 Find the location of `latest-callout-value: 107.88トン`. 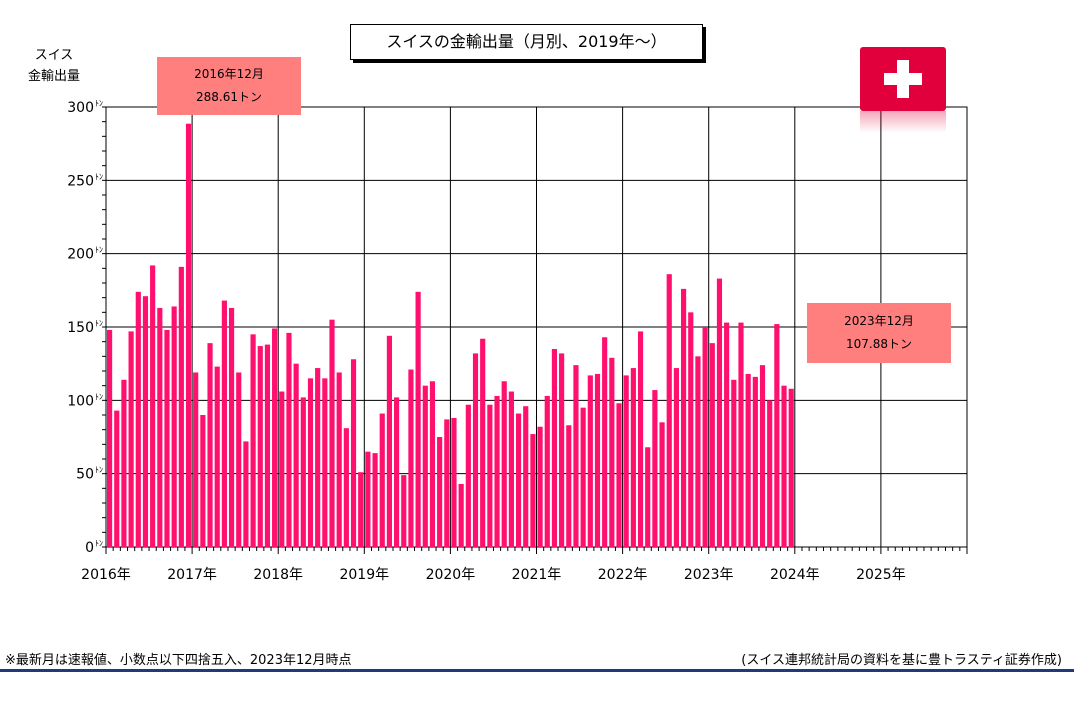

latest-callout-value: 107.88トン is located at coordinates (879, 344).